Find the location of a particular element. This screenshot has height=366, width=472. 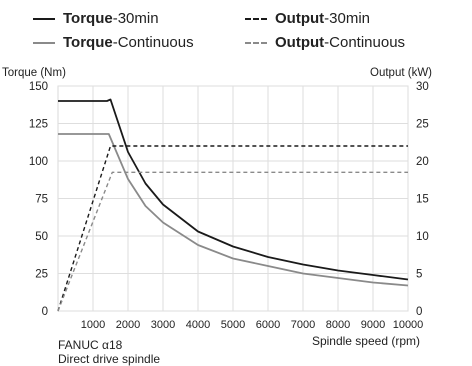

legend-item: Output-30min is located at coordinates (307, 18).